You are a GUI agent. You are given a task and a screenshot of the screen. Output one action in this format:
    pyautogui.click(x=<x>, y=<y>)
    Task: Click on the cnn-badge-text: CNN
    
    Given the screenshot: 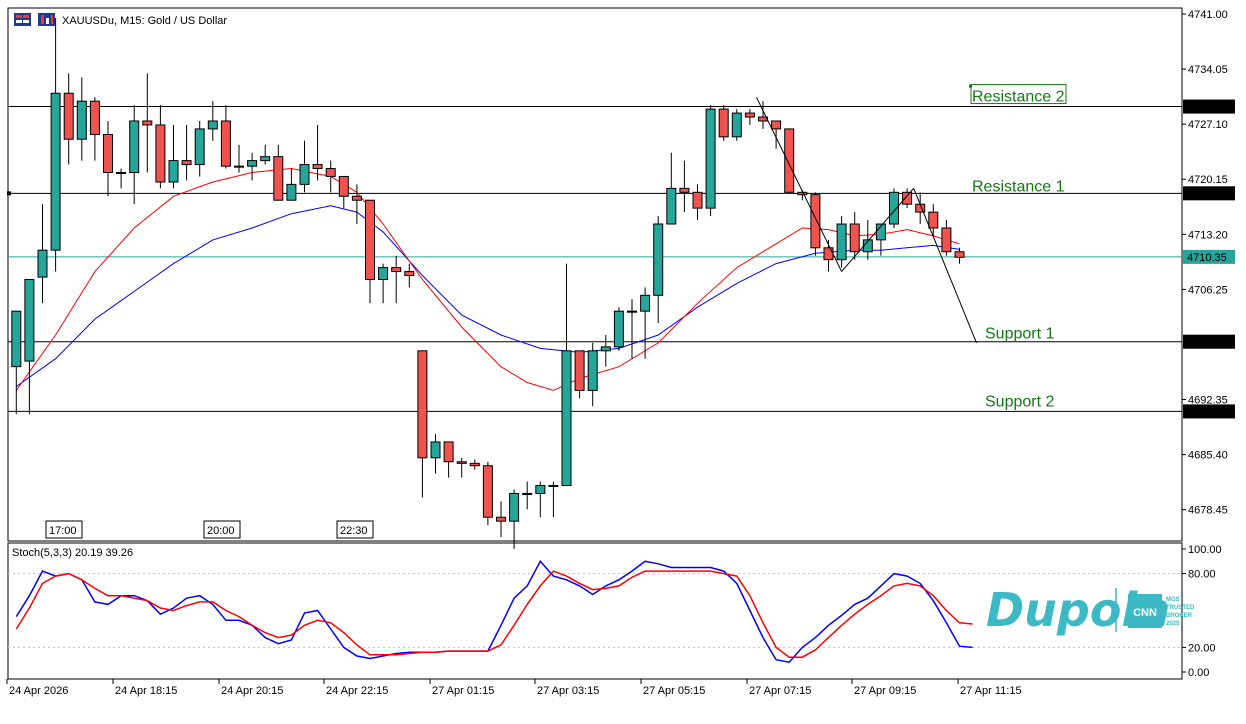 What is the action you would take?
    pyautogui.click(x=1145, y=613)
    